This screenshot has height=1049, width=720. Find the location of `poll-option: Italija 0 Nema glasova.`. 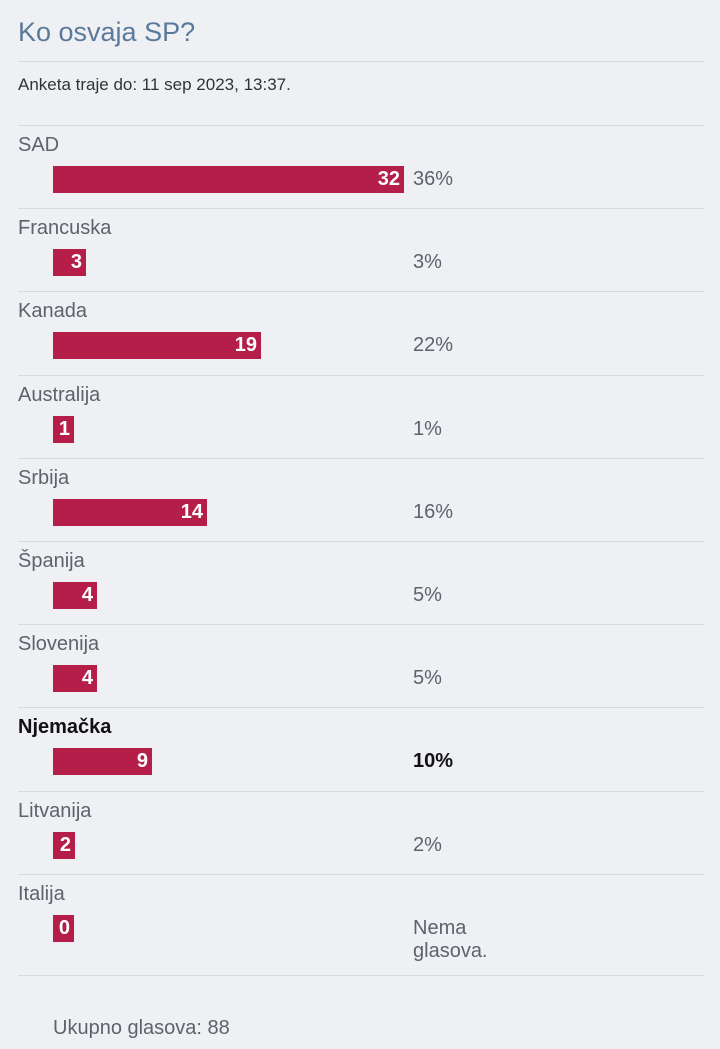

poll-option: Italija 0 Nema glasova. is located at coordinates (361, 918).